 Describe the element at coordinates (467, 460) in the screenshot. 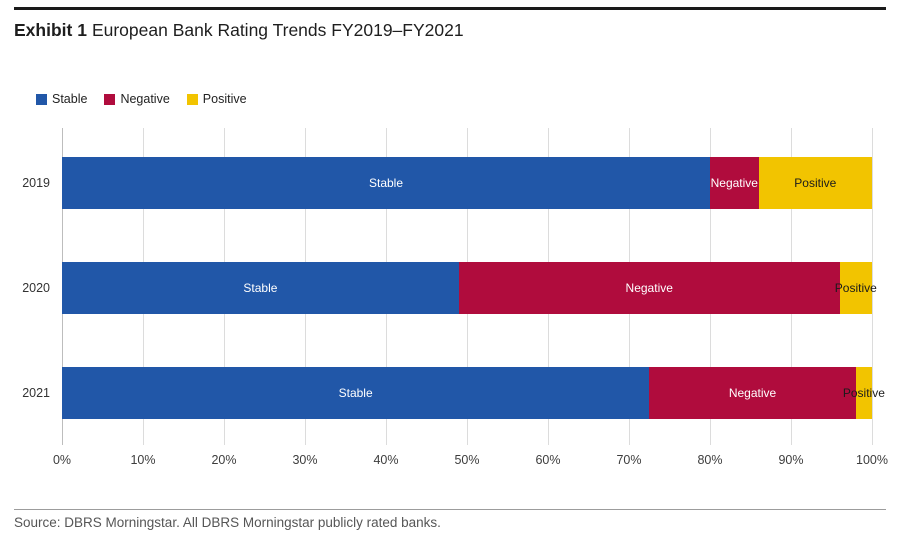

I see `x-tick-label: 50%` at that location.